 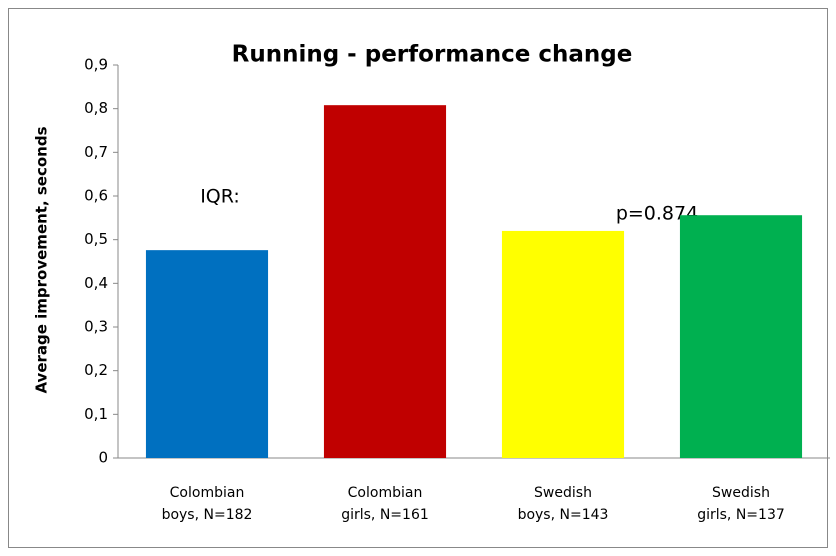 I want to click on y-axis-label: Average improvement, seconds, so click(x=42, y=259).